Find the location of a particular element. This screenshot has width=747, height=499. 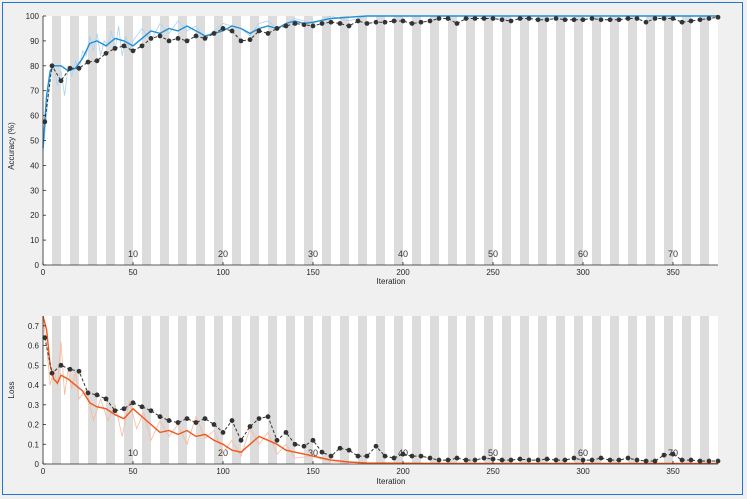

loss-x-tick-label-5: 250 is located at coordinates (493, 471).